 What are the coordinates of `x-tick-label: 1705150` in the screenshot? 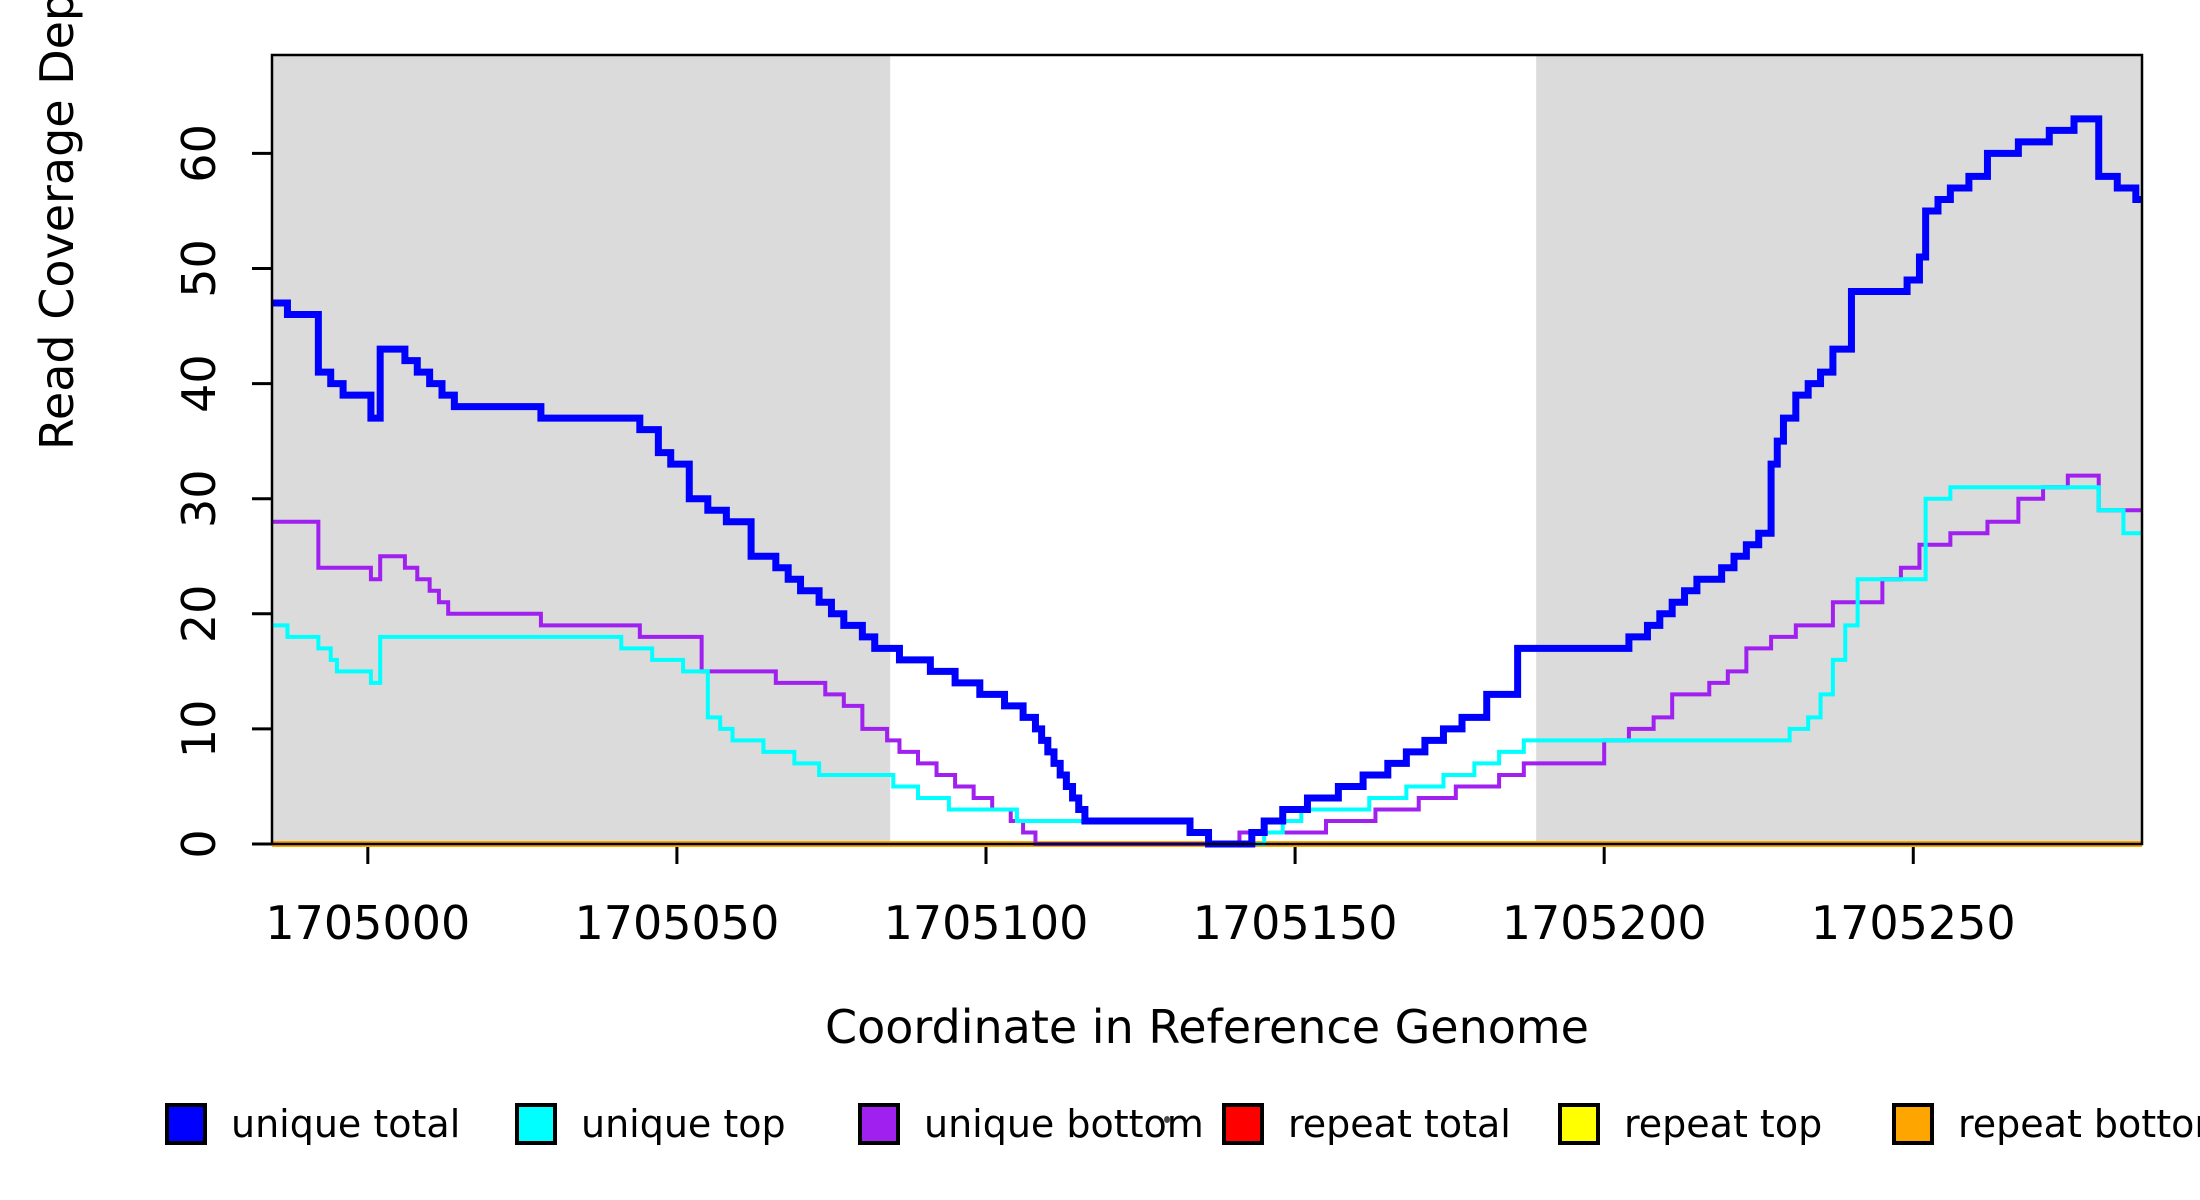 It's located at (1295, 923).